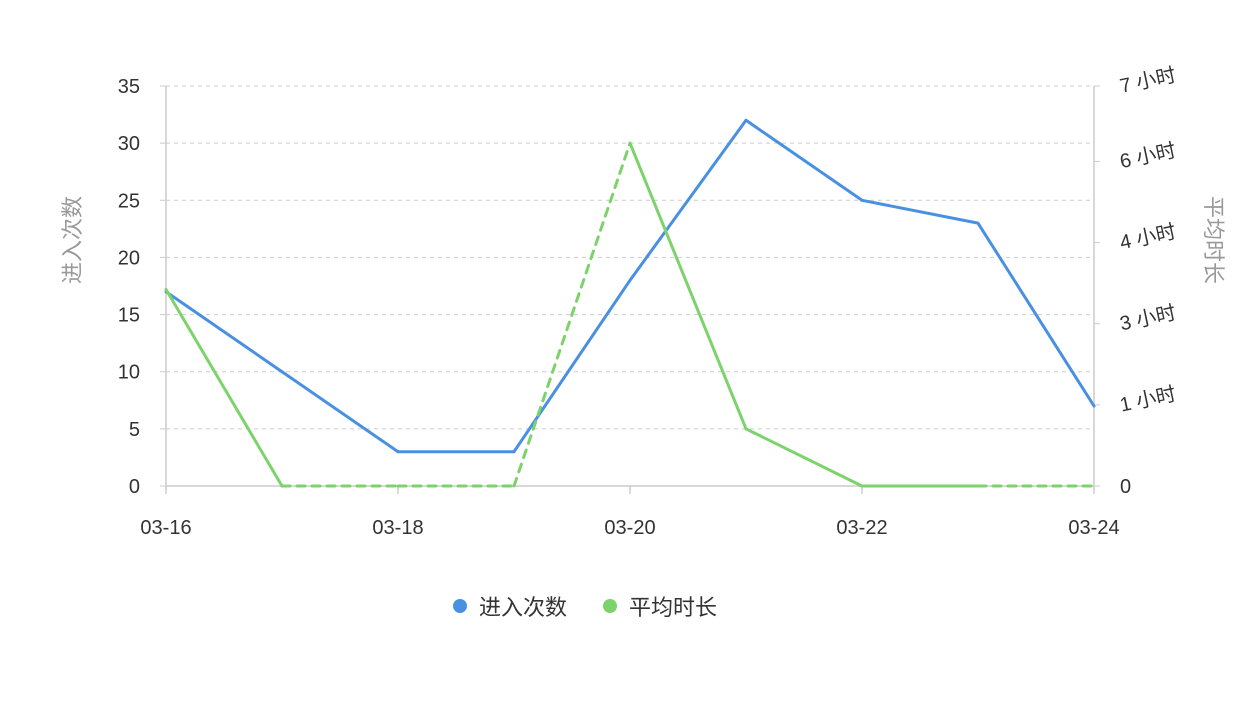 The width and height of the screenshot is (1254, 706). Describe the element at coordinates (1148, 156) in the screenshot. I see `y-right-tick-label: 6 小时` at that location.